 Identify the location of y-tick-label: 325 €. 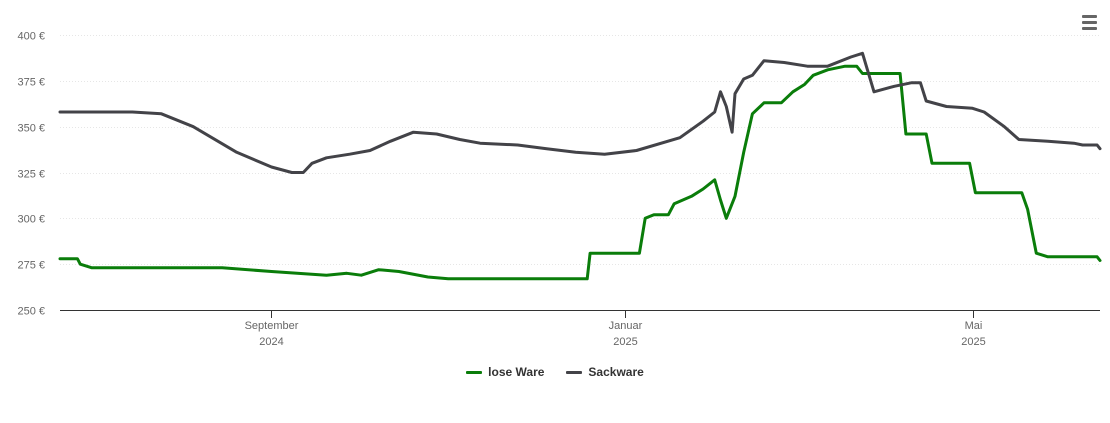
(31, 175).